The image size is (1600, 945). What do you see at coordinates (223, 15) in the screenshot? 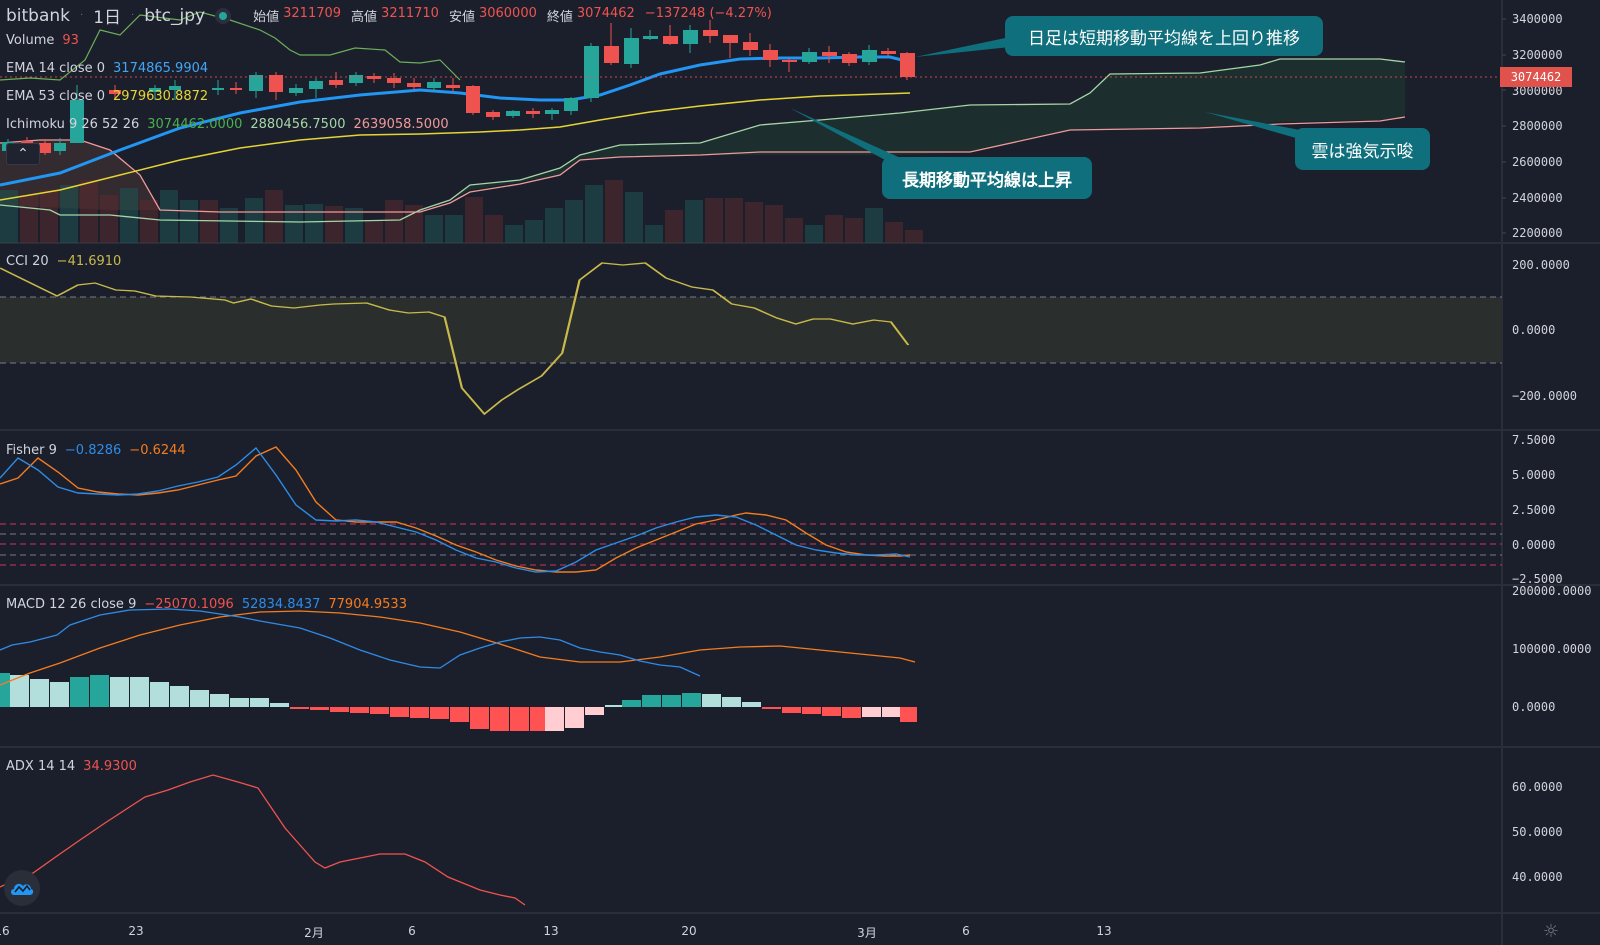
I see `market-status-icon` at bounding box center [223, 15].